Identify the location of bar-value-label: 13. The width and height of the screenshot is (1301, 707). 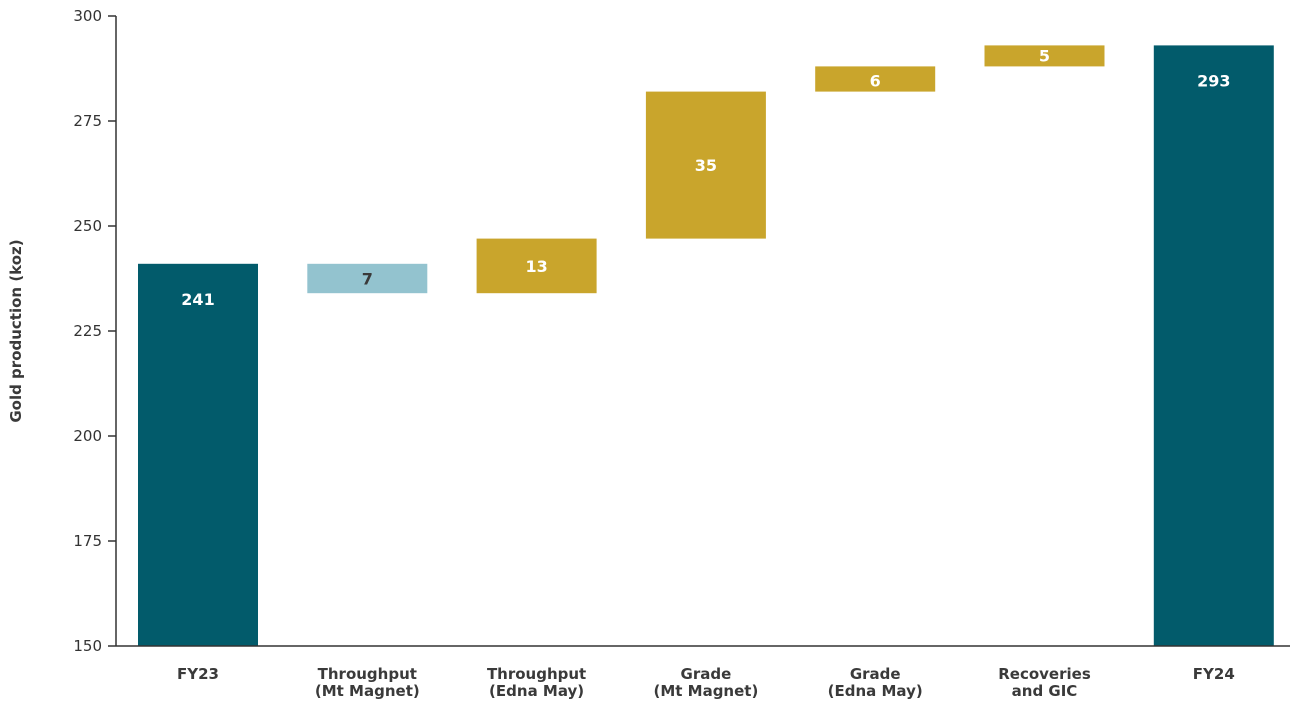
(536, 266).